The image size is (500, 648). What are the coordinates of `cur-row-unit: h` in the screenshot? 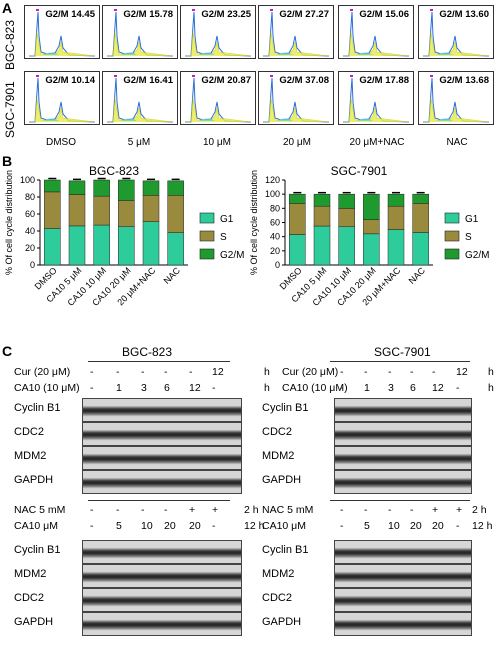 It's located at (267, 372).